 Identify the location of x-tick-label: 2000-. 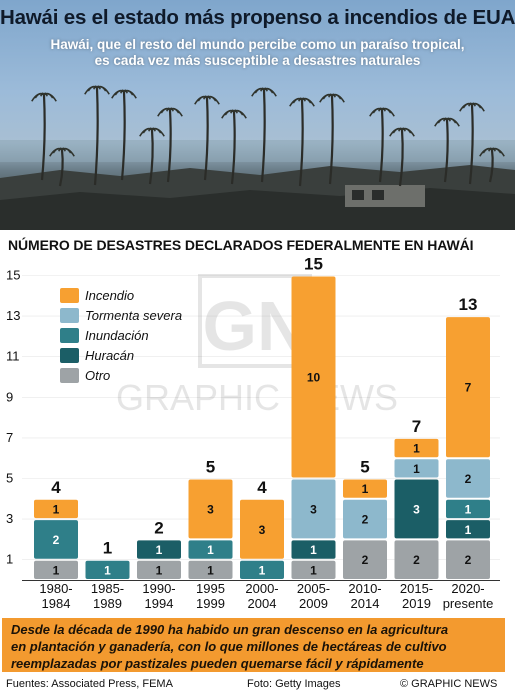
(261, 588).